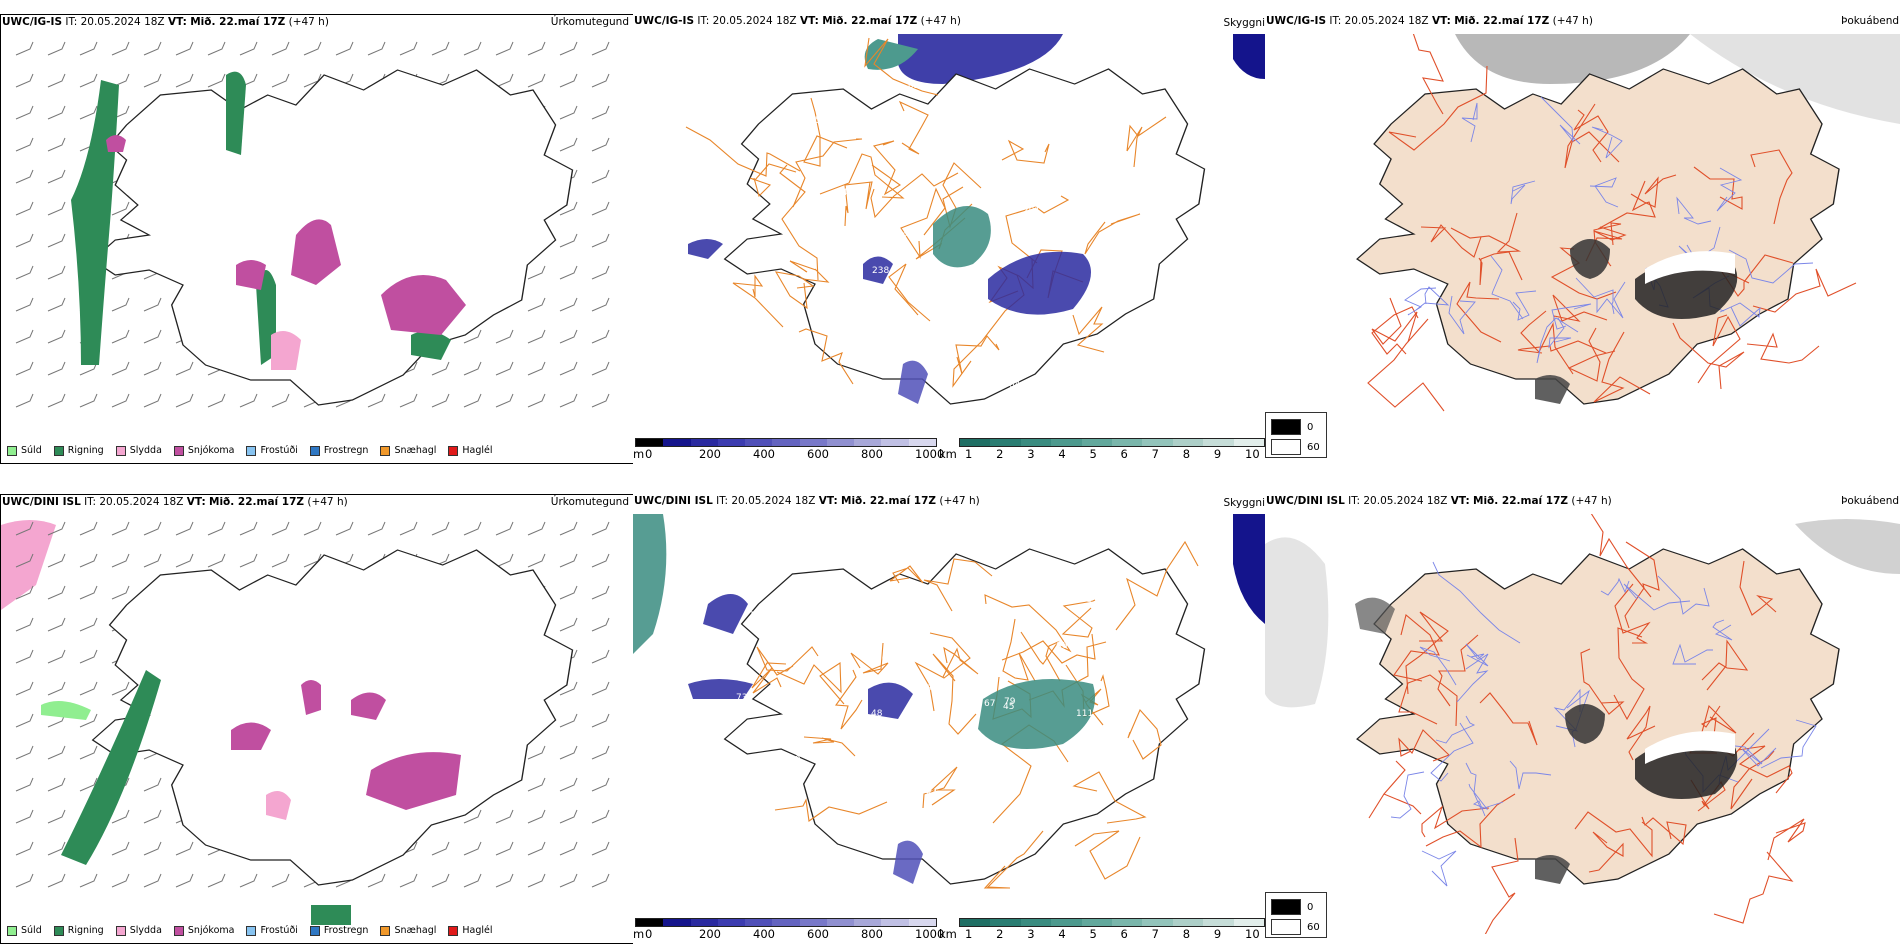 The width and height of the screenshot is (1900, 950). I want to click on cloud-base-label: 72, so click(1009, 843).